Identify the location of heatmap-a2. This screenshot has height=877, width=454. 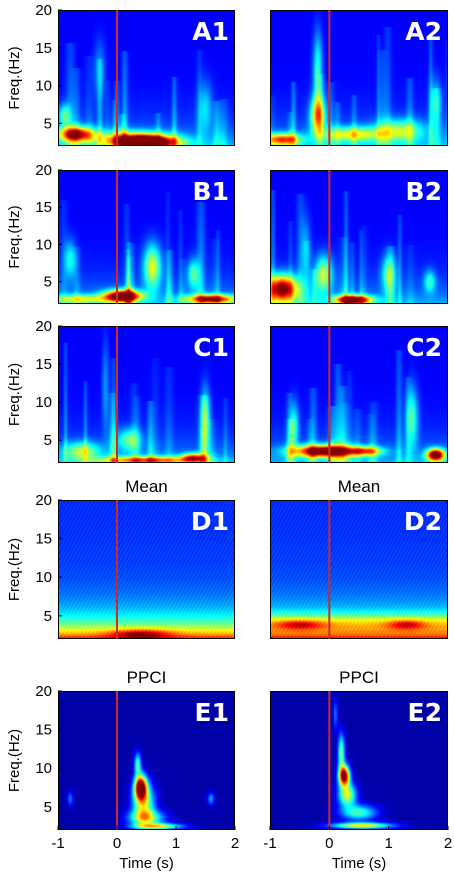
(359, 78).